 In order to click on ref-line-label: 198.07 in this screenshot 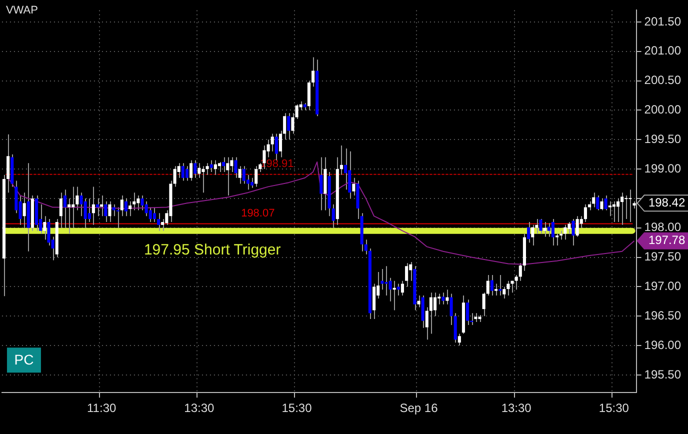, I will do `click(258, 213)`.